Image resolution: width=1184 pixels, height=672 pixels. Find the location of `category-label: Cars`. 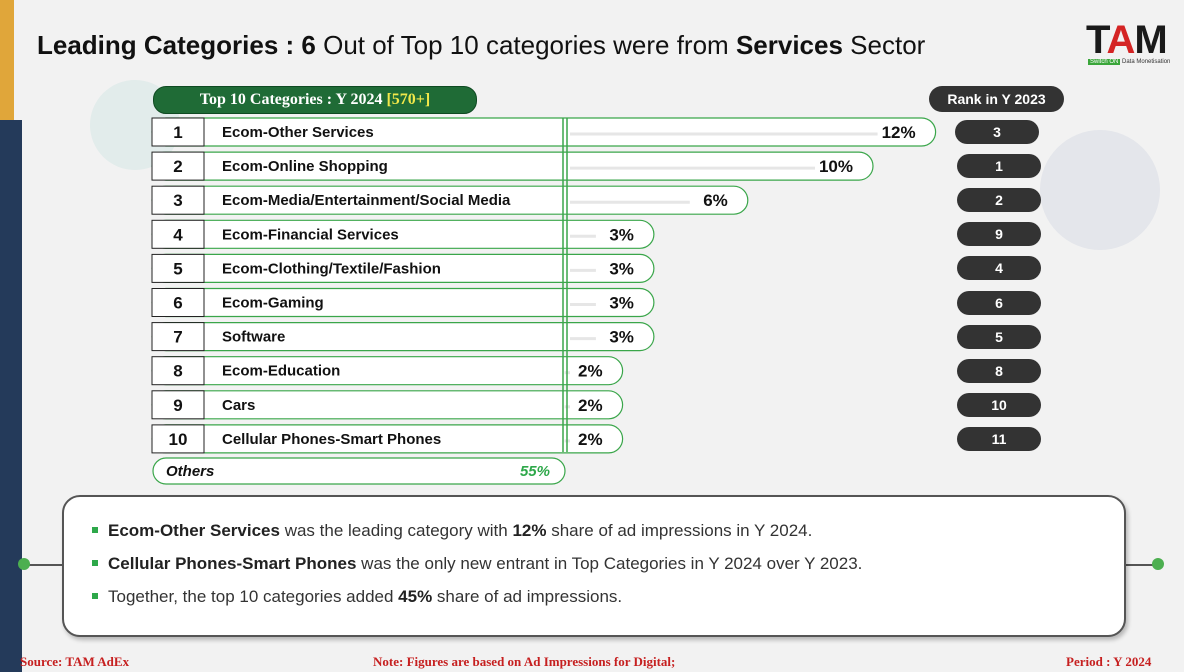

category-label: Cars is located at coordinates (238, 405).